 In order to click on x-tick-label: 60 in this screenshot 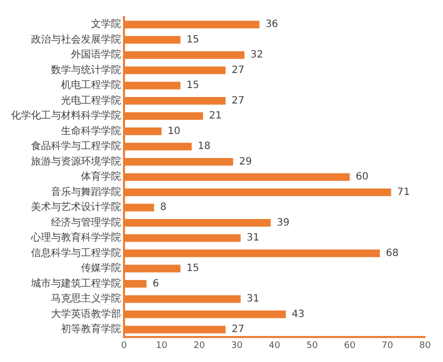, I will do `click(350, 345)`.